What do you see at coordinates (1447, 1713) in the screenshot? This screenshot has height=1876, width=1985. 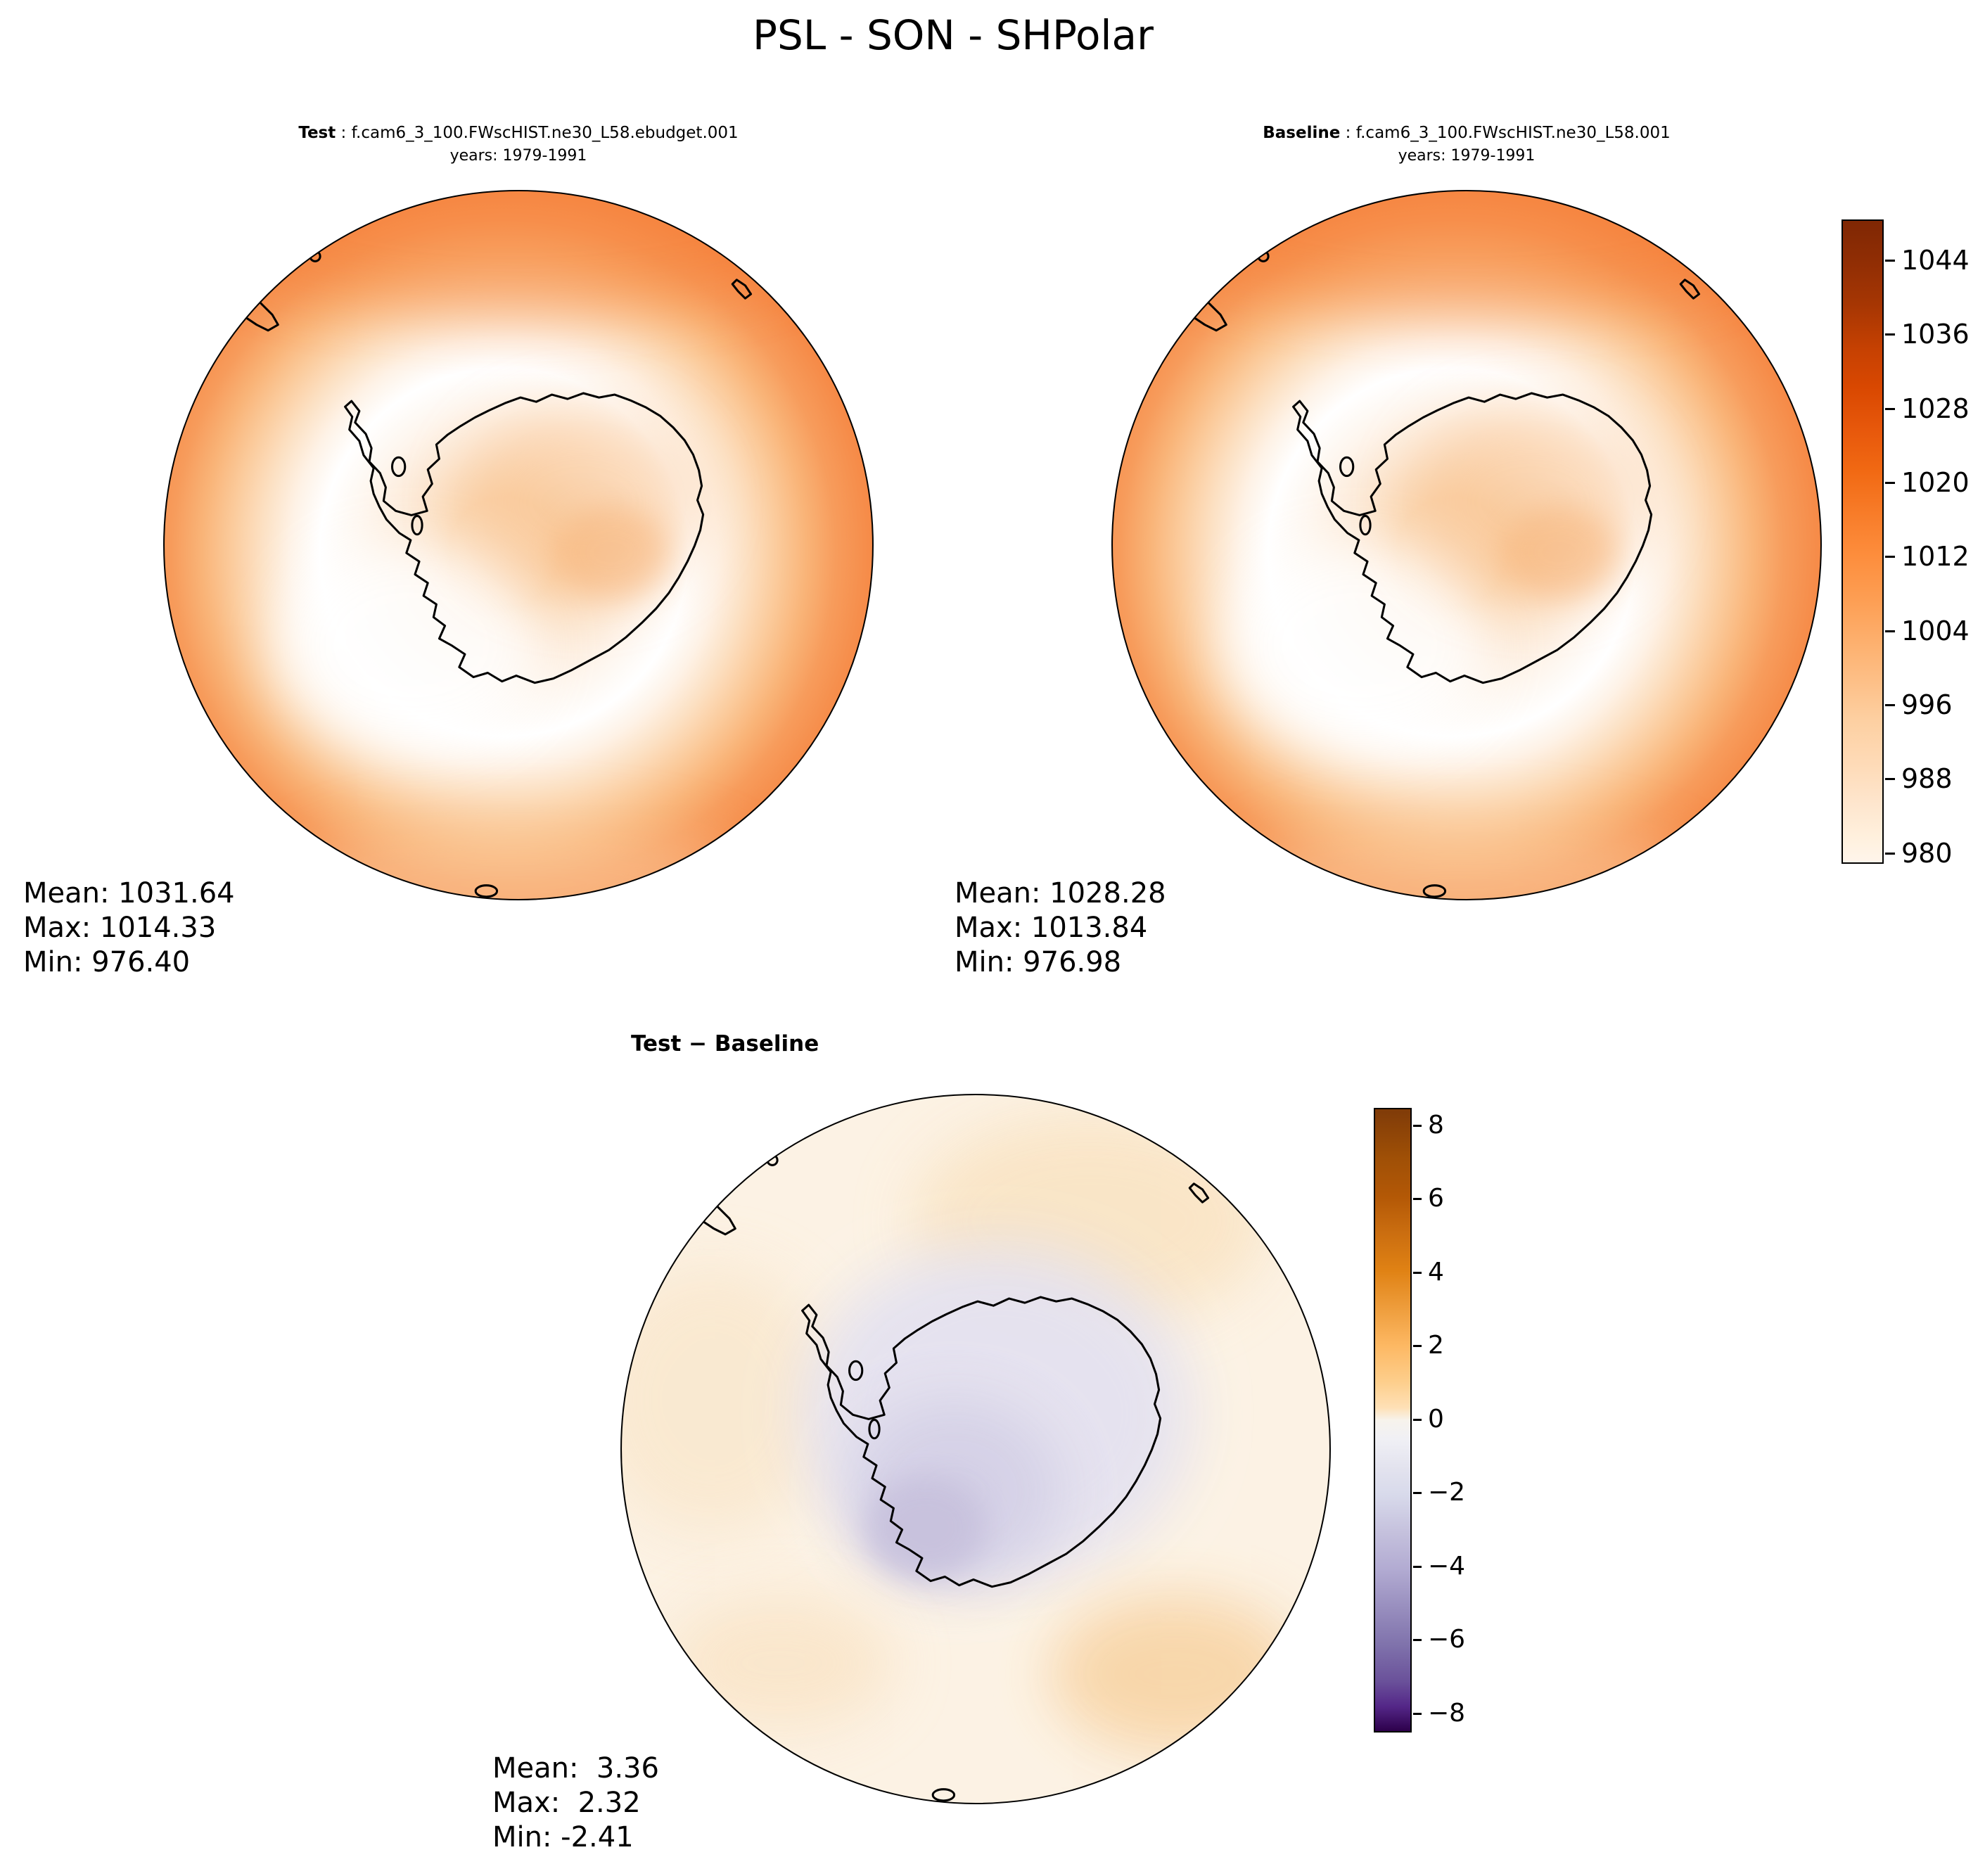 I see `tick-label: −8` at bounding box center [1447, 1713].